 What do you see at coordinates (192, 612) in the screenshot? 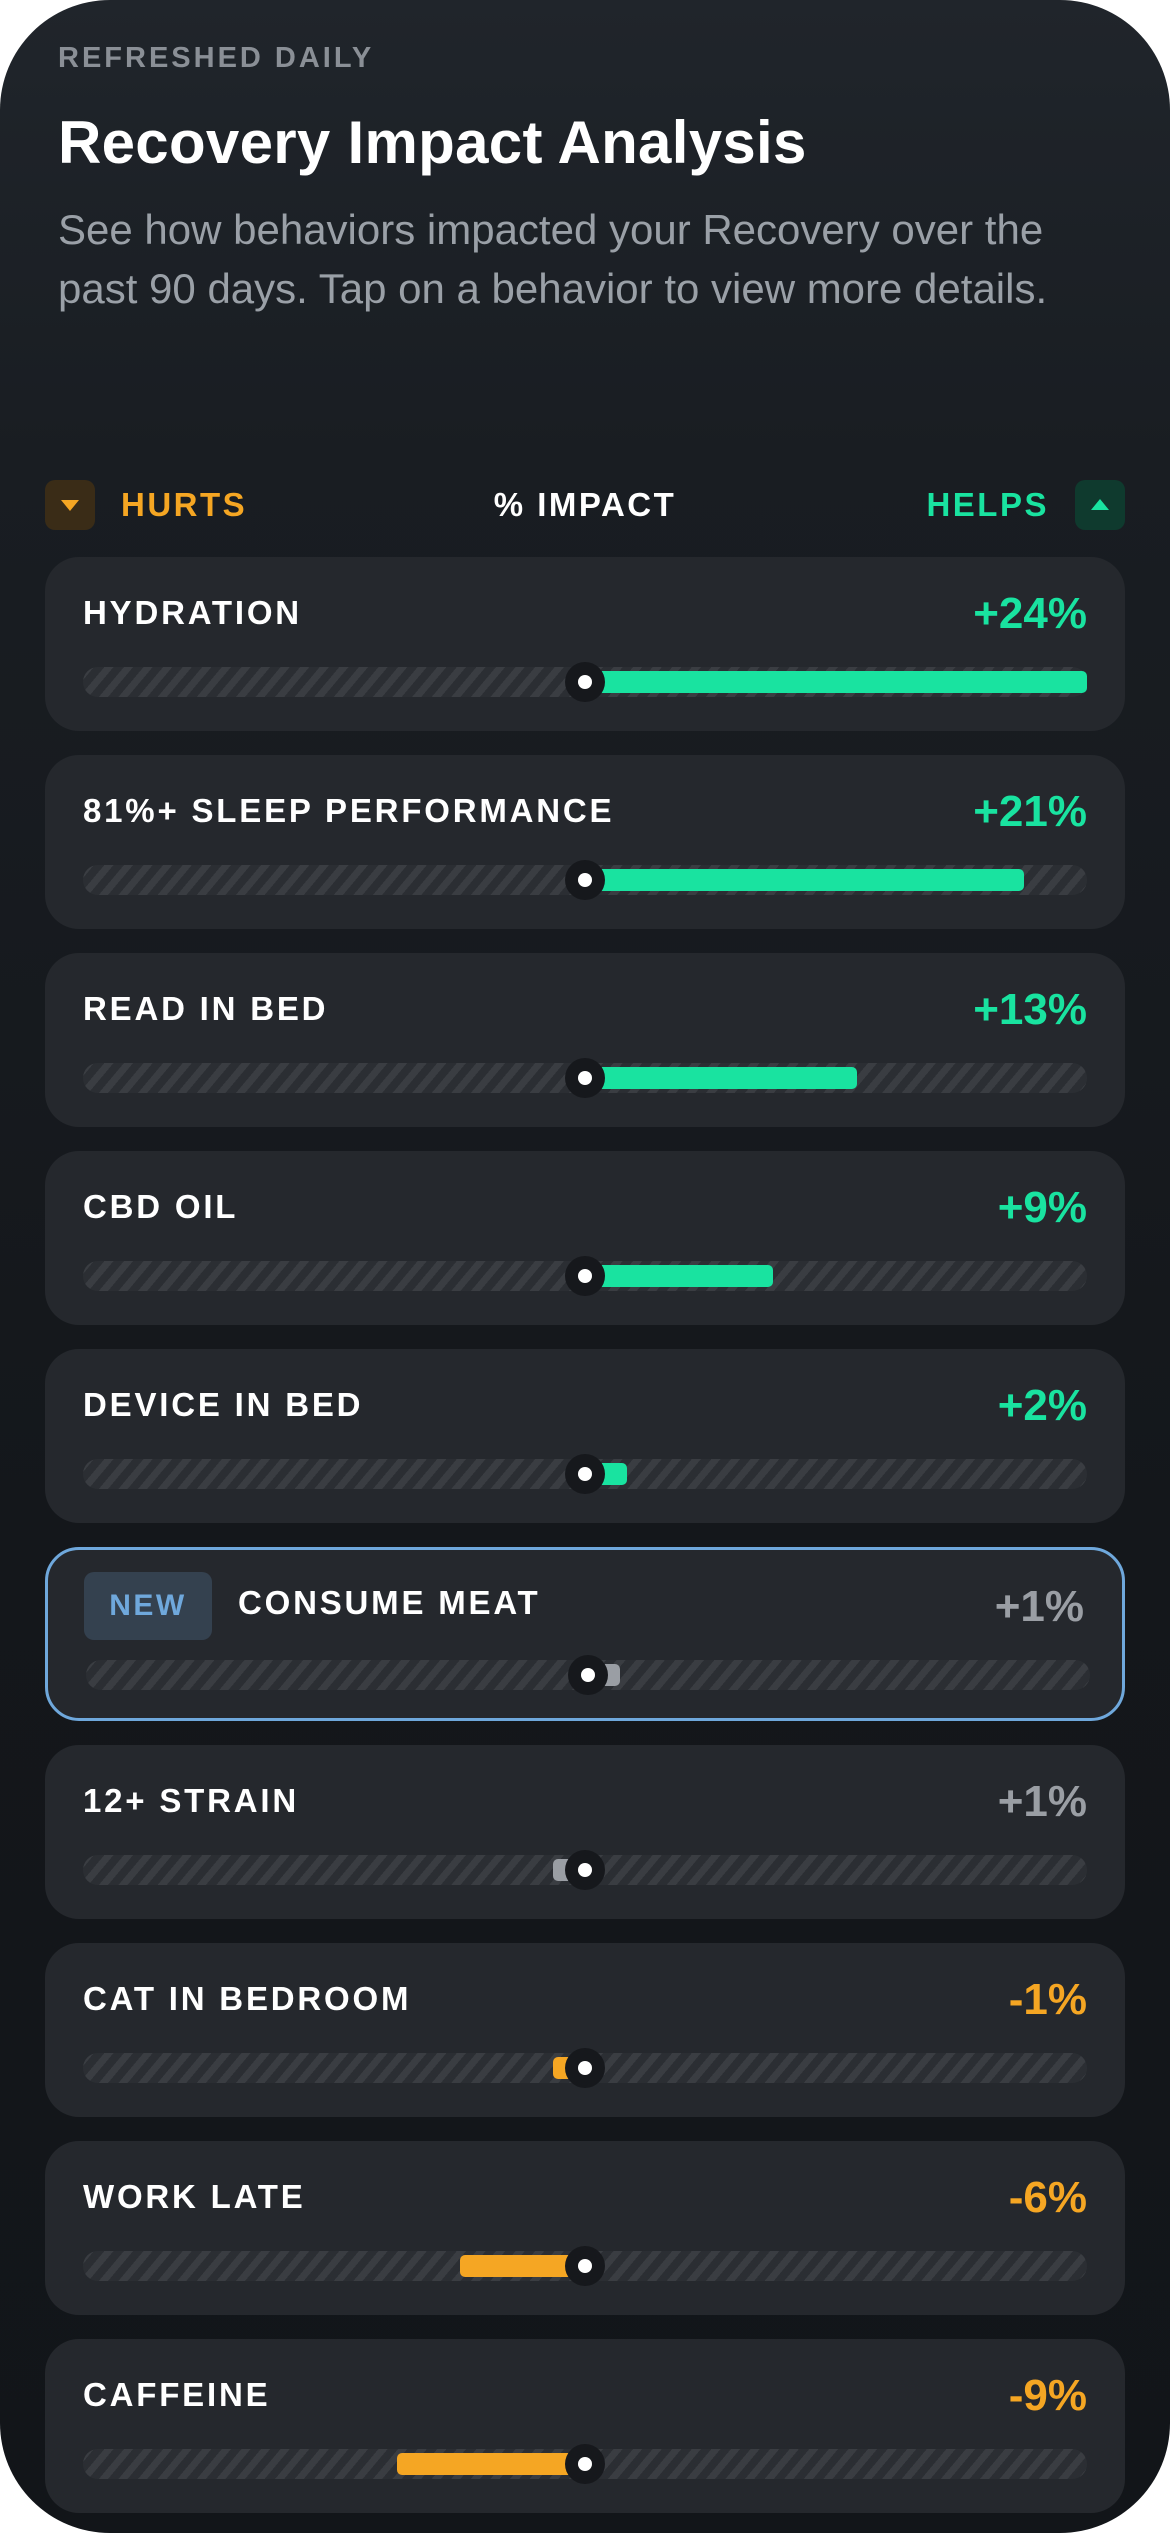
I see `behavior-name: HYDRATION` at bounding box center [192, 612].